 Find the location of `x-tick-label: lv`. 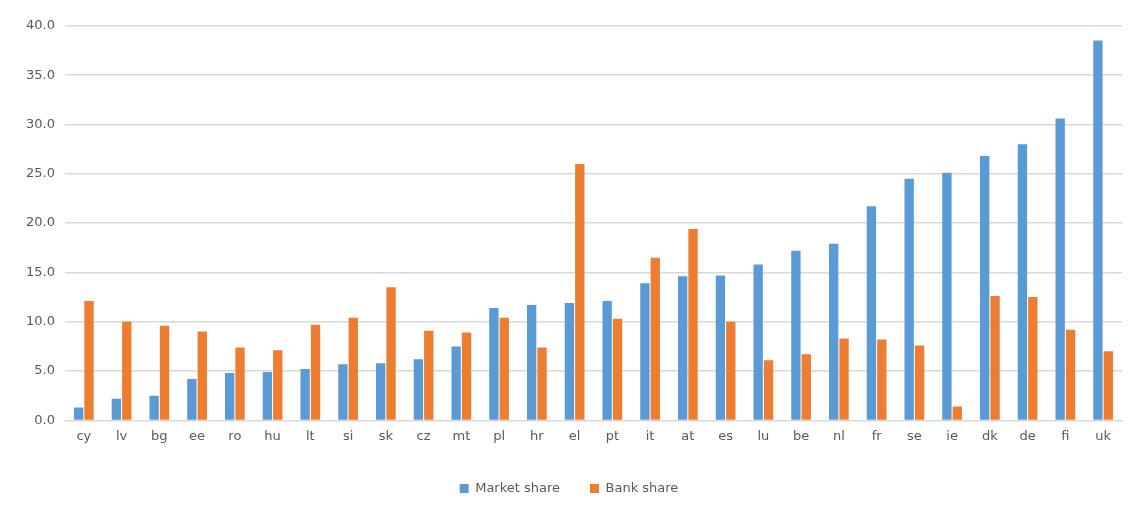

x-tick-label: lv is located at coordinates (121, 435).